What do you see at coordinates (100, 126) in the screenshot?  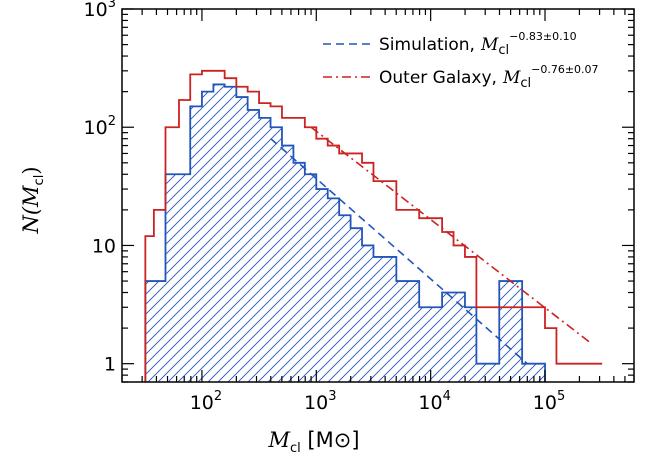 I see `y-tick-label-1e2: 102` at bounding box center [100, 126].